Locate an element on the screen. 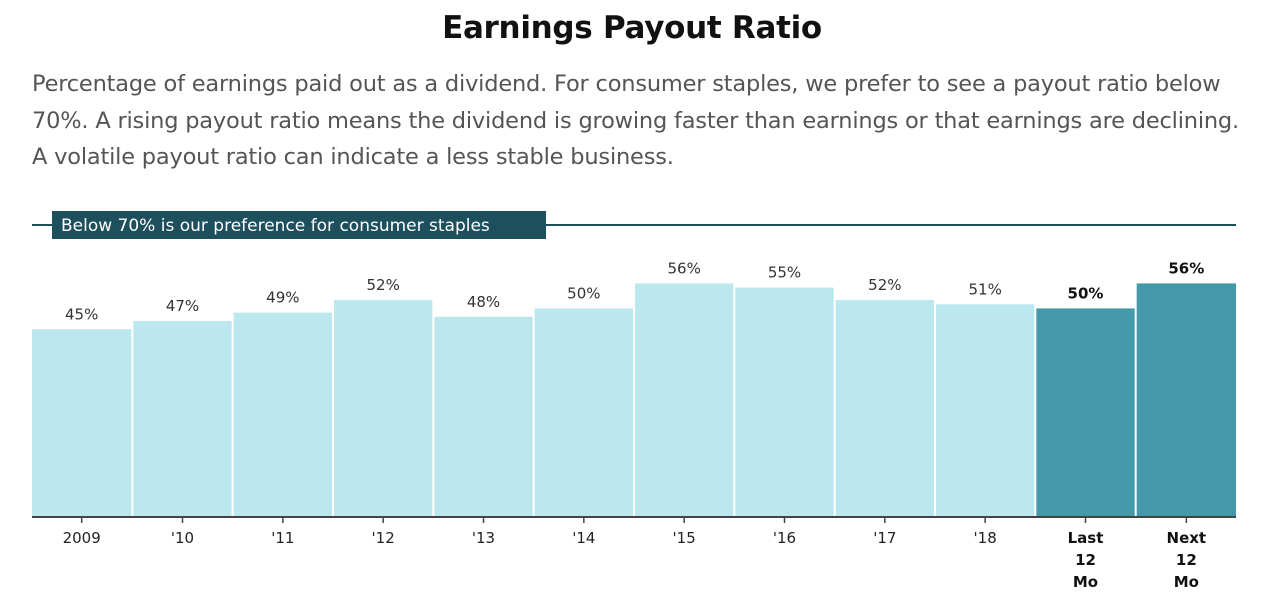  value-label-4: 48% is located at coordinates (483, 302).